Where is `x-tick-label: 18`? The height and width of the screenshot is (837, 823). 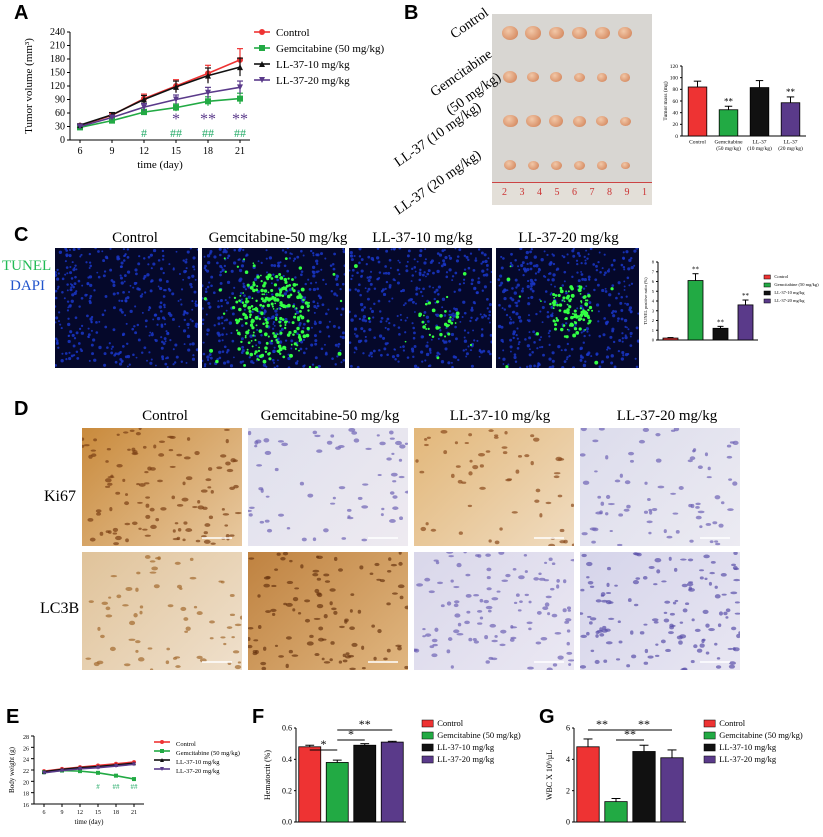 x-tick-label: 18 is located at coordinates (116, 813).